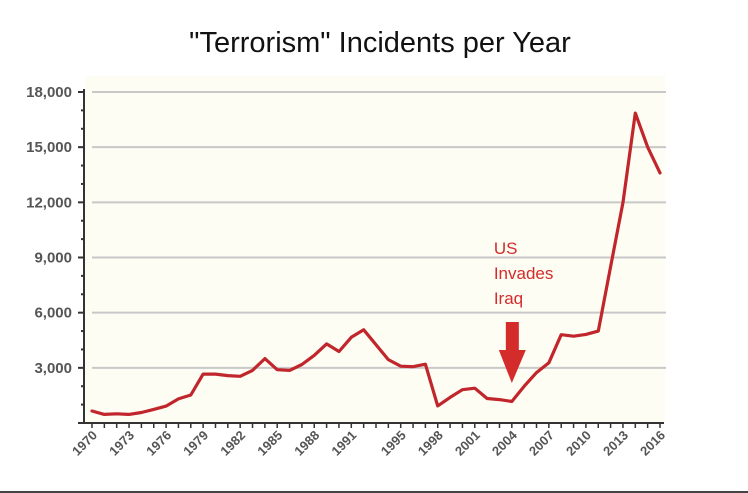 This screenshot has height=493, width=748. Describe the element at coordinates (524, 273) in the screenshot. I see `annotation-label: Invades` at that location.